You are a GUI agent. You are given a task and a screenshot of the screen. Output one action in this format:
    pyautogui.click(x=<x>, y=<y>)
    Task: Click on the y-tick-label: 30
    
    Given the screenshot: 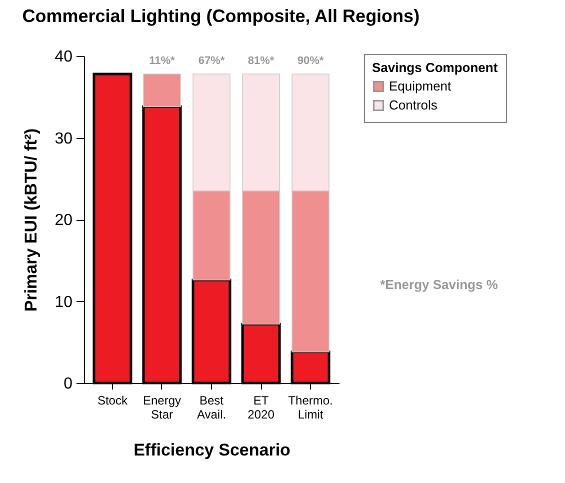 What is the action you would take?
    pyautogui.click(x=63, y=139)
    